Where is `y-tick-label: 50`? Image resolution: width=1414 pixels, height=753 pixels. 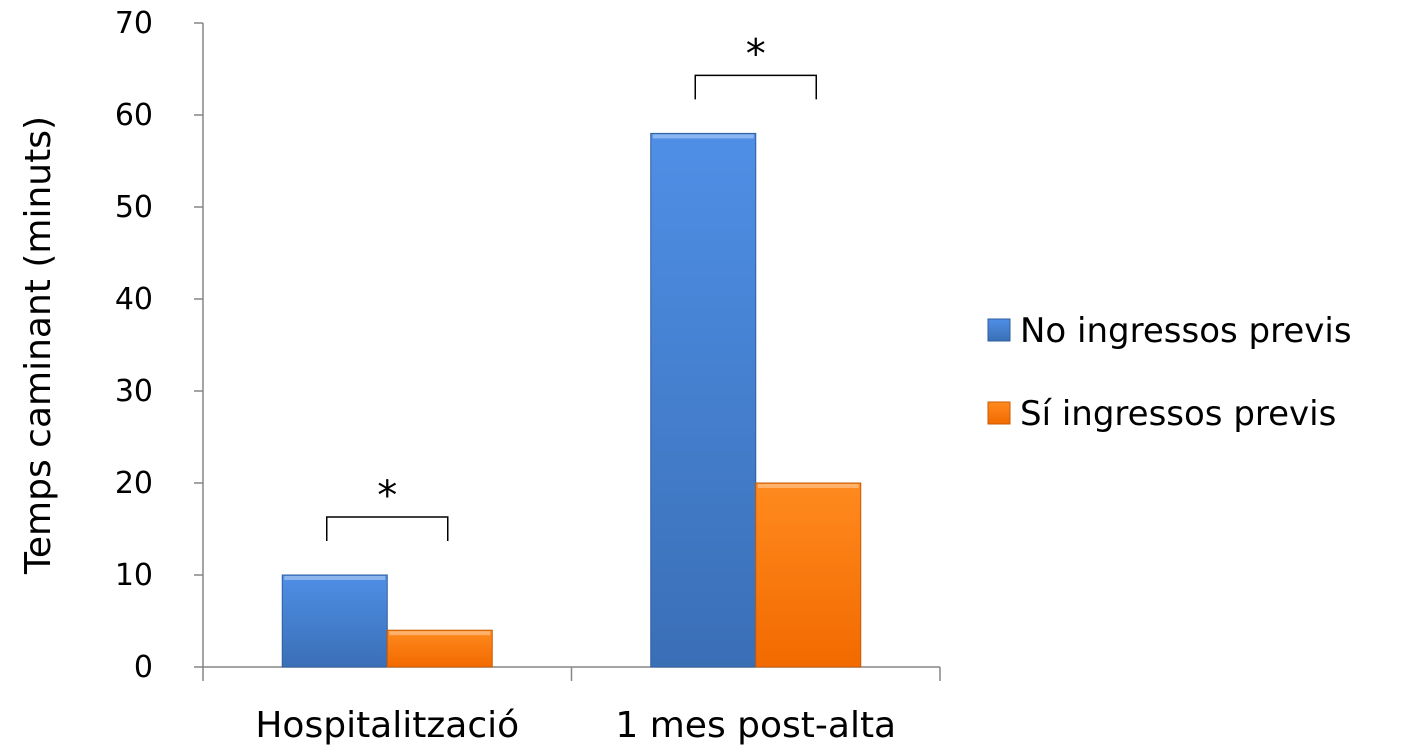 y-tick-label: 50 is located at coordinates (134, 207).